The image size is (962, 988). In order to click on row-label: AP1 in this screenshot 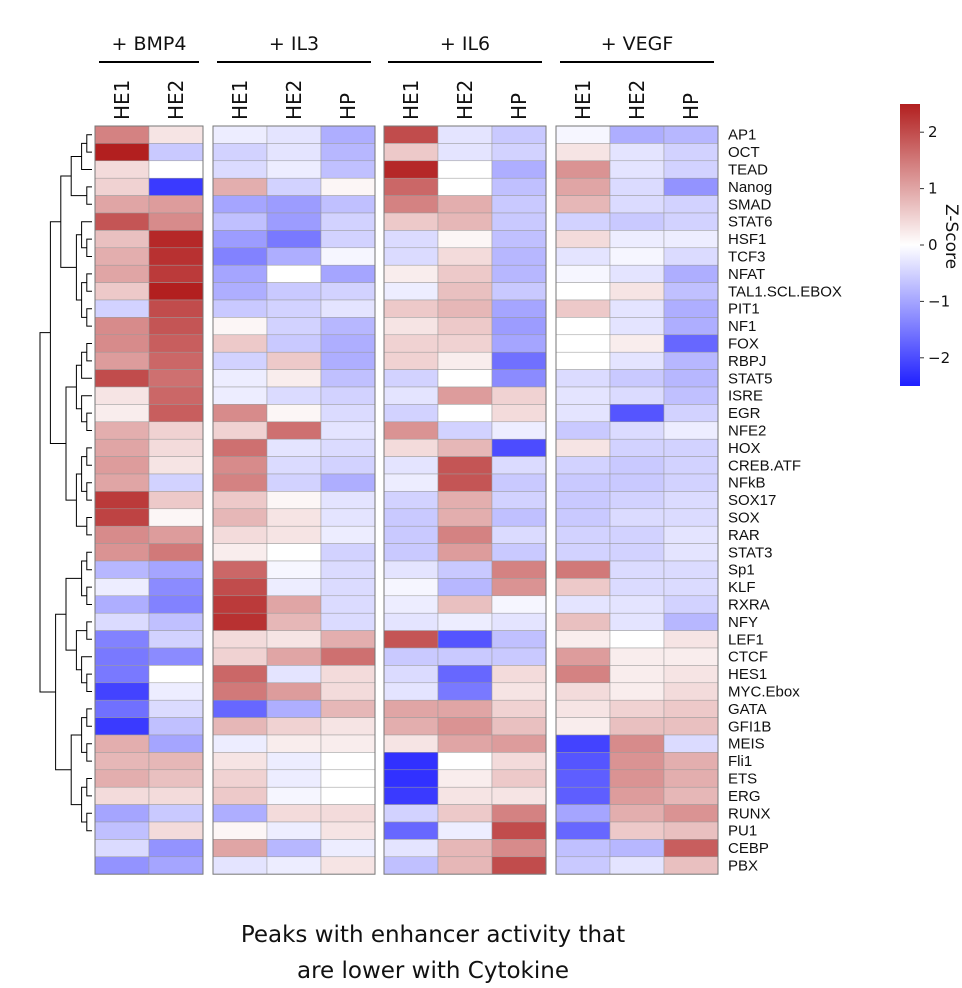, I will do `click(742, 135)`.